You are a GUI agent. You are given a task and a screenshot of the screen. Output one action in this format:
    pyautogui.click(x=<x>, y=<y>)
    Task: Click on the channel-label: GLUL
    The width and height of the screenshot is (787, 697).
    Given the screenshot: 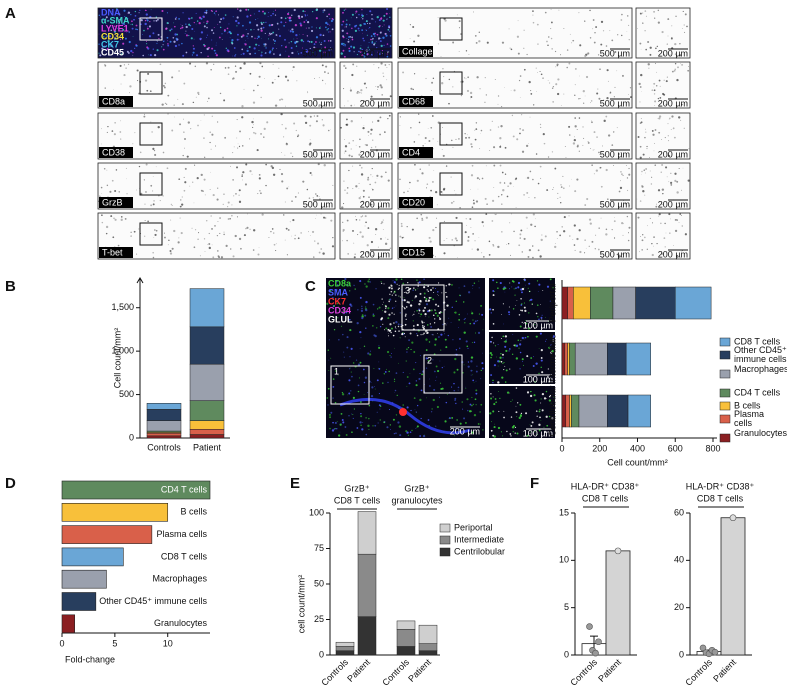 What is the action you would take?
    pyautogui.click(x=340, y=319)
    